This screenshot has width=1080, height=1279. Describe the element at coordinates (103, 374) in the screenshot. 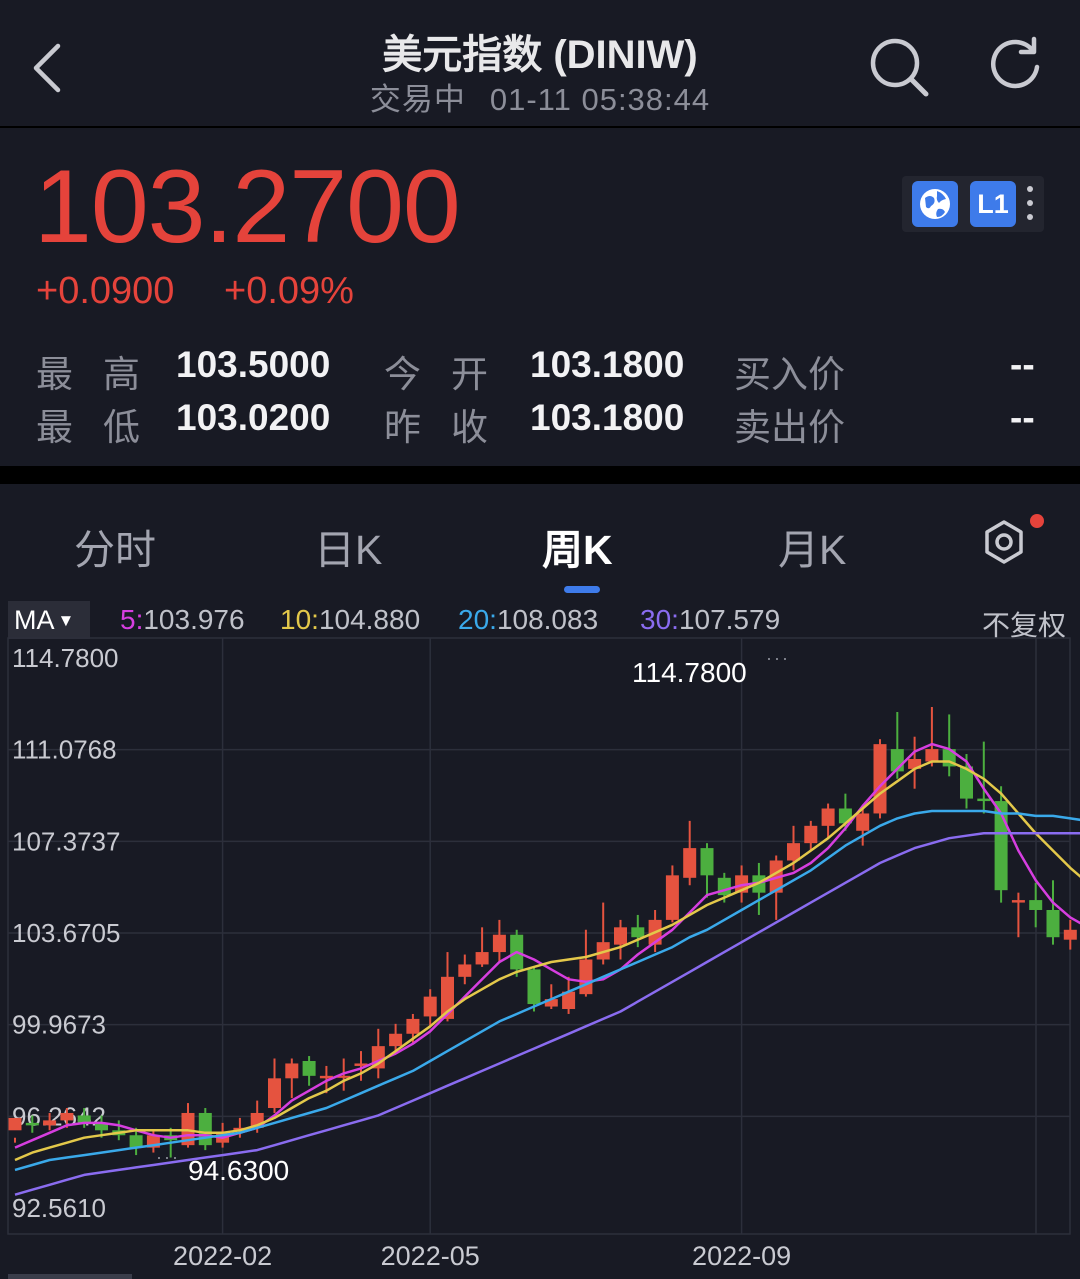

I see `high-label: 最高` at that location.